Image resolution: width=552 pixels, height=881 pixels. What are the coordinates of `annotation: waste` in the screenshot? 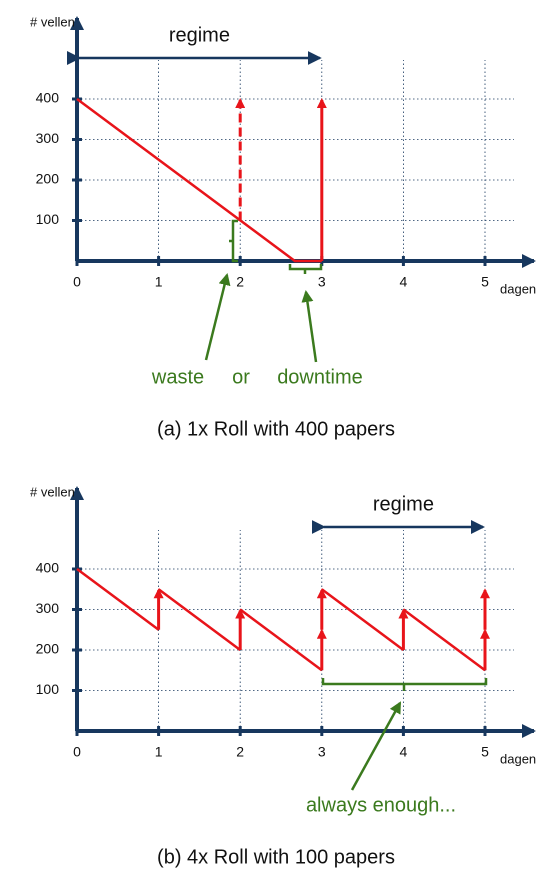 It's located at (177, 377).